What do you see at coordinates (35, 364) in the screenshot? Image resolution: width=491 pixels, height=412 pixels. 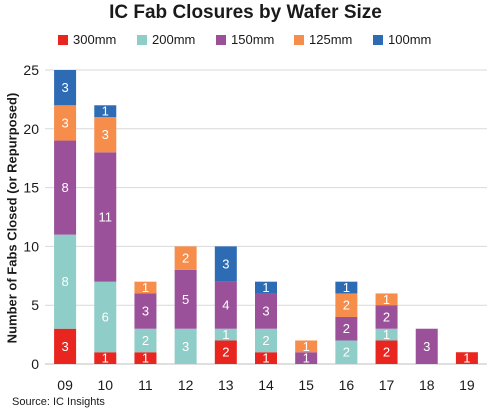 I see `y-tick-label: 0` at bounding box center [35, 364].